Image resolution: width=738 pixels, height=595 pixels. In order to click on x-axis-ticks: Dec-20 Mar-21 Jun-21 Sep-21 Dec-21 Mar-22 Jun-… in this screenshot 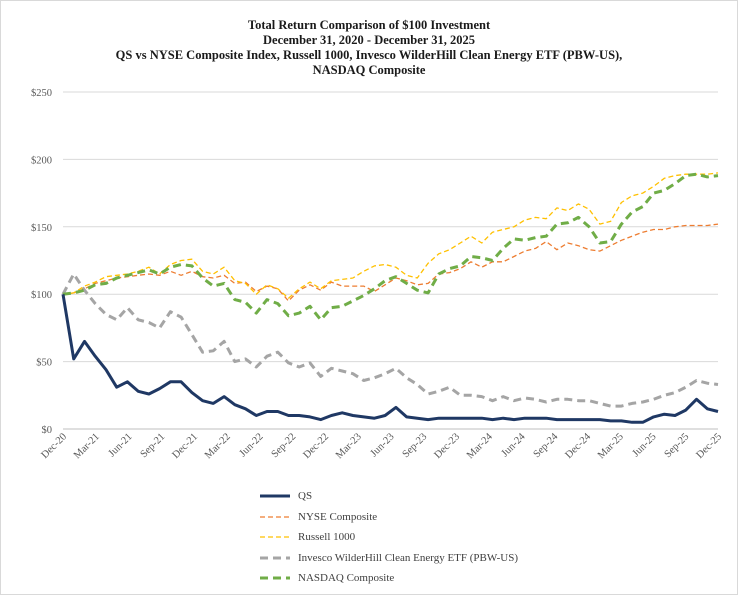, I will do `click(381, 446)`.